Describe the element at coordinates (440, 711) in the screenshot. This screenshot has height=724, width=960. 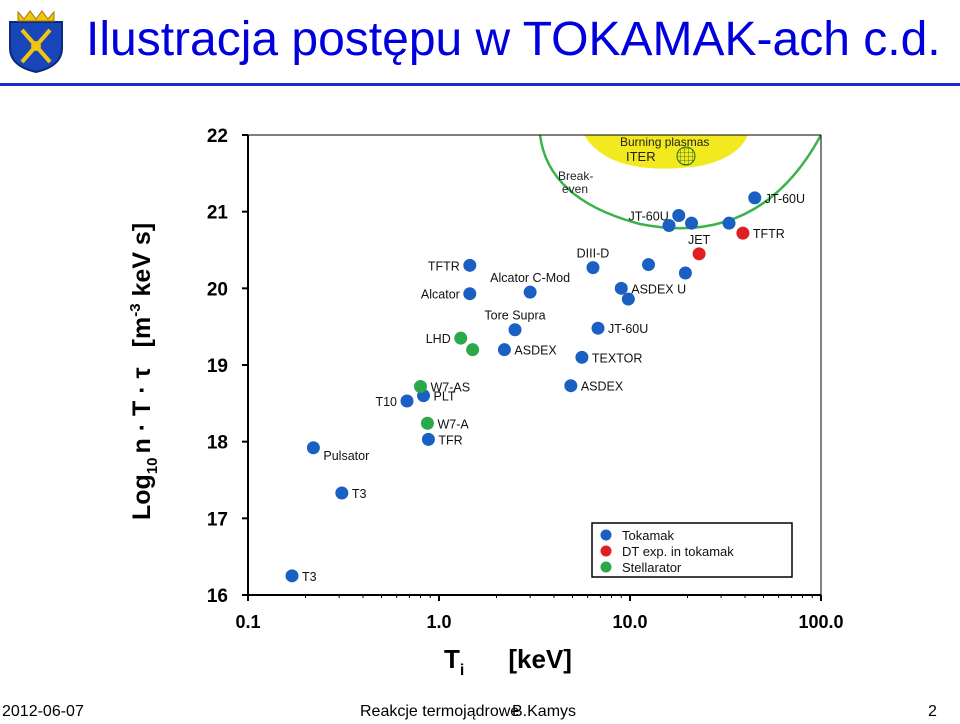
I see `footer-topic: Reakcje termojądrowe` at that location.